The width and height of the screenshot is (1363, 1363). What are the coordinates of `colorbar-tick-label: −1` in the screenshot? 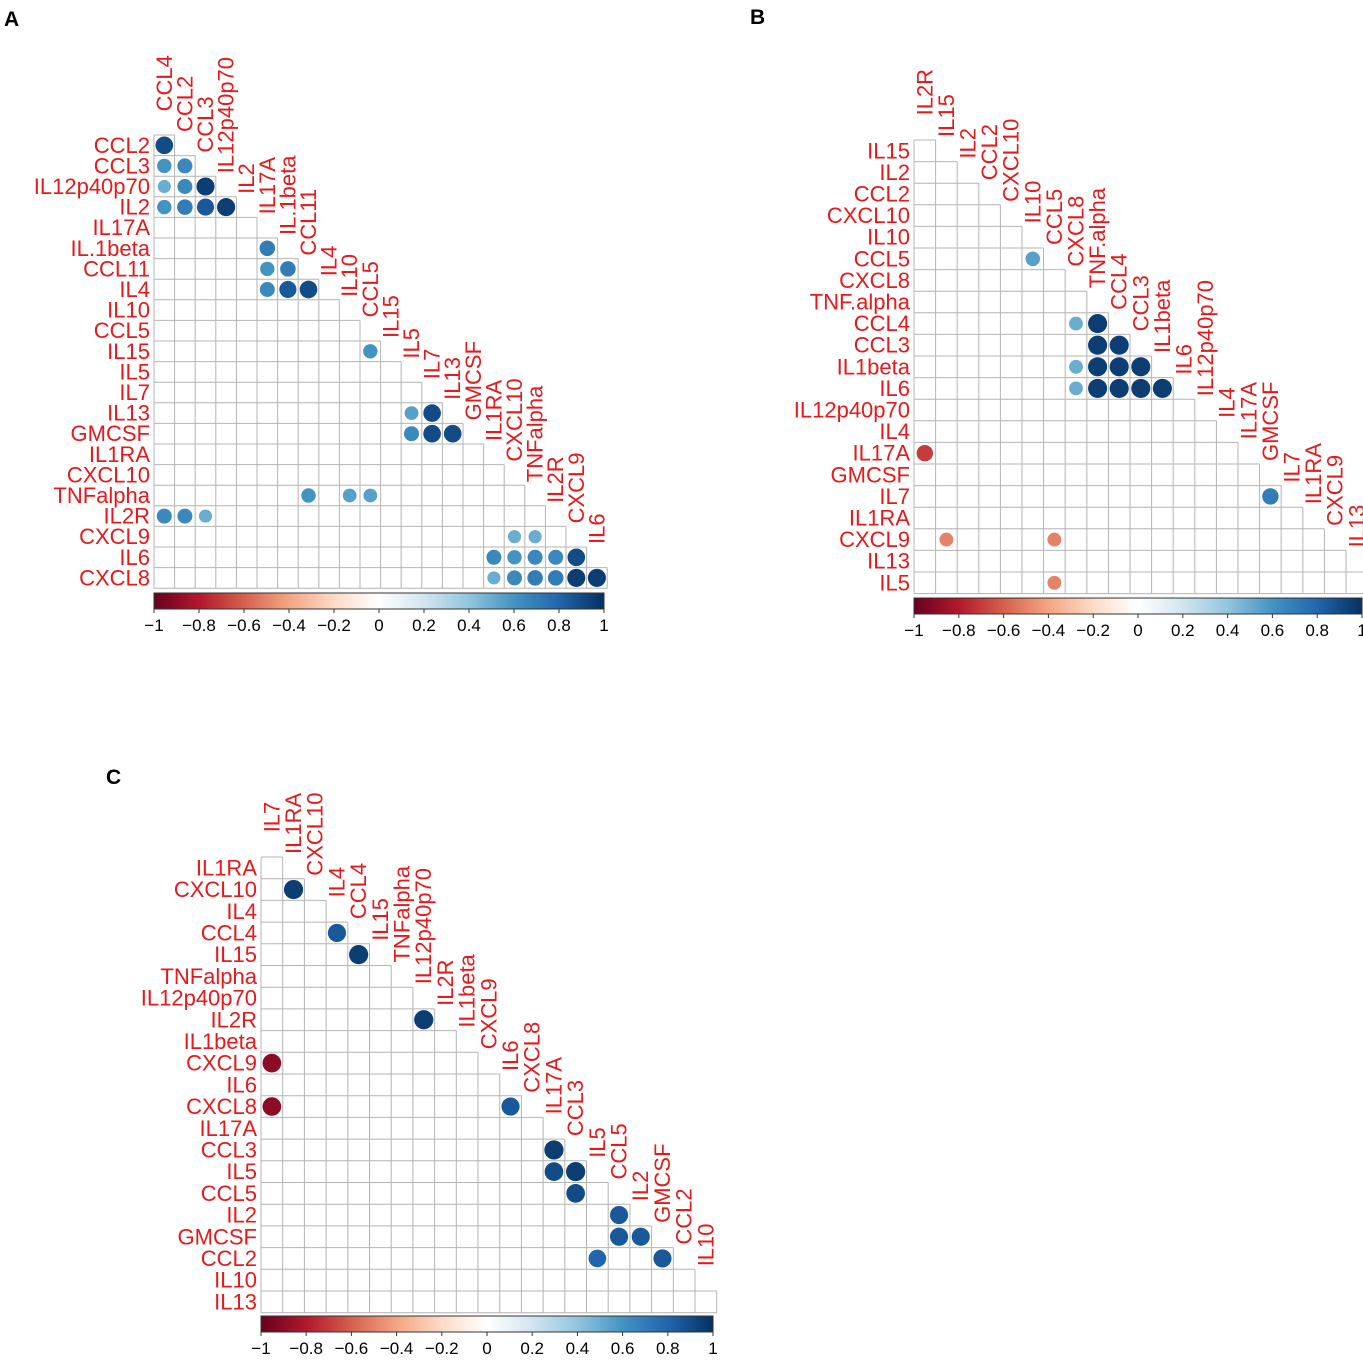 It's located at (153, 625).